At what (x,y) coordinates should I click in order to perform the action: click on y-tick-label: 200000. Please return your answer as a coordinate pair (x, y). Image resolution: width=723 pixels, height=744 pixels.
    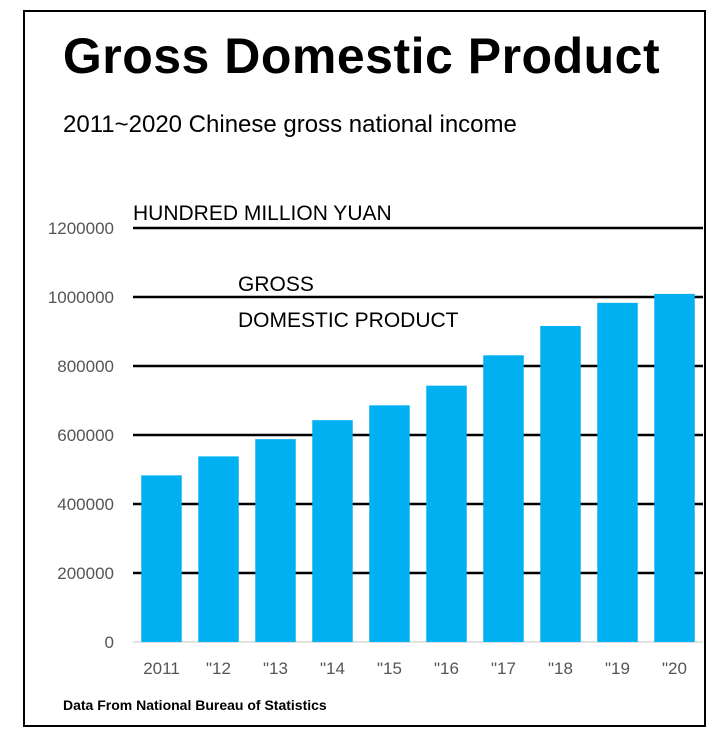
    Looking at the image, I should click on (85, 573).